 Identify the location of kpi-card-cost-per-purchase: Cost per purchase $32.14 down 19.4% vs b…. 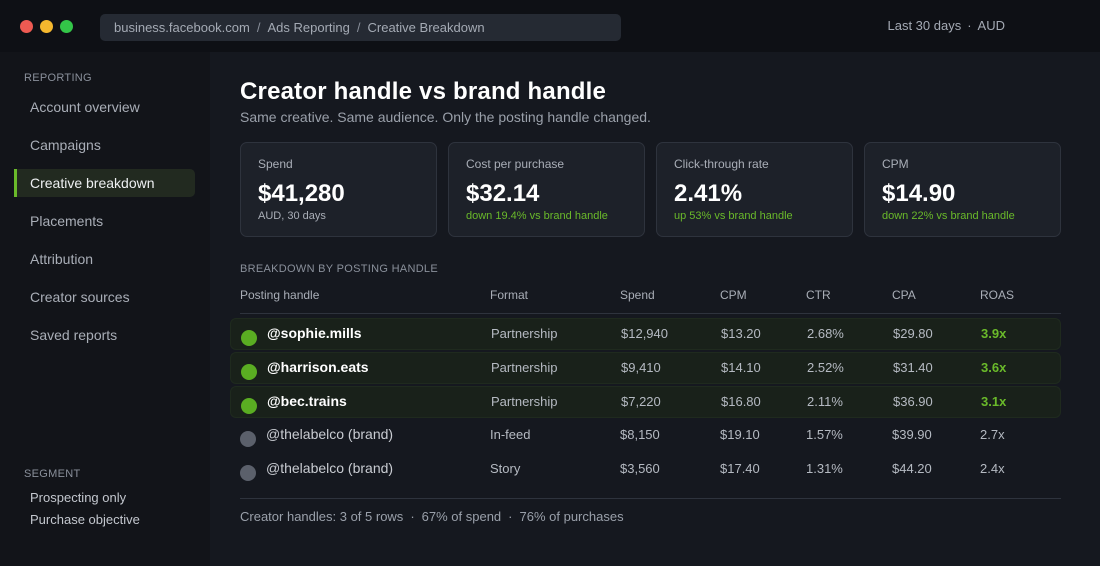
(546, 189).